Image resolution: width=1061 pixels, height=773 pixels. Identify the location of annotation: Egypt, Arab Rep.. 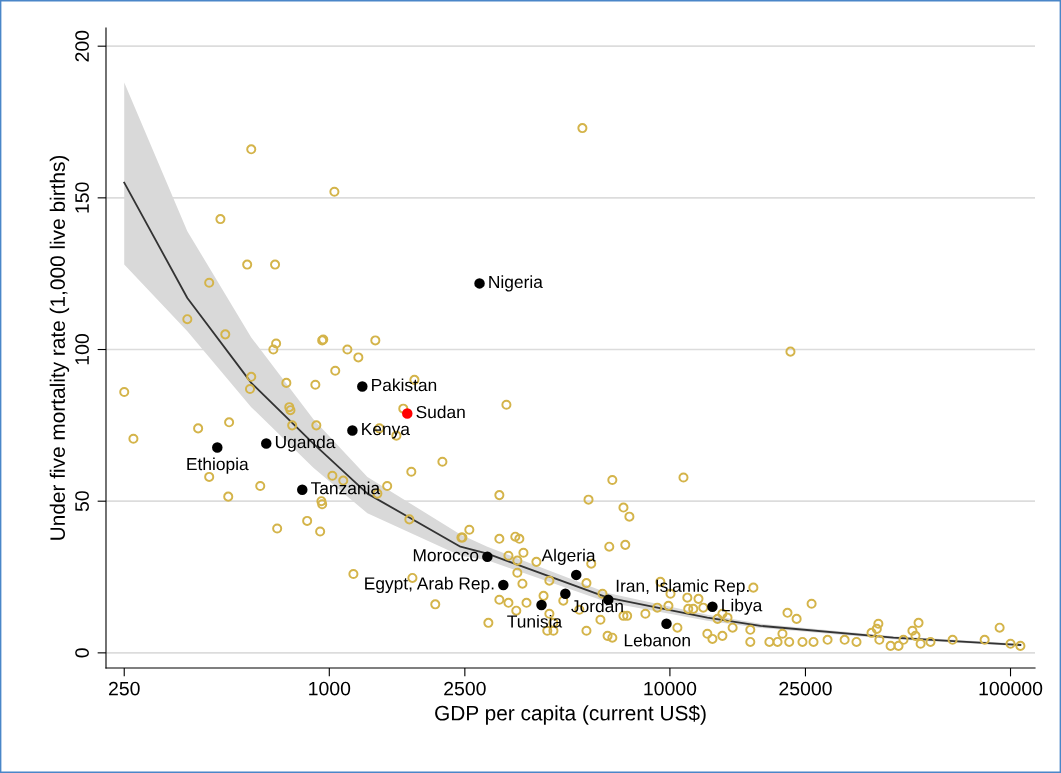
(429, 584).